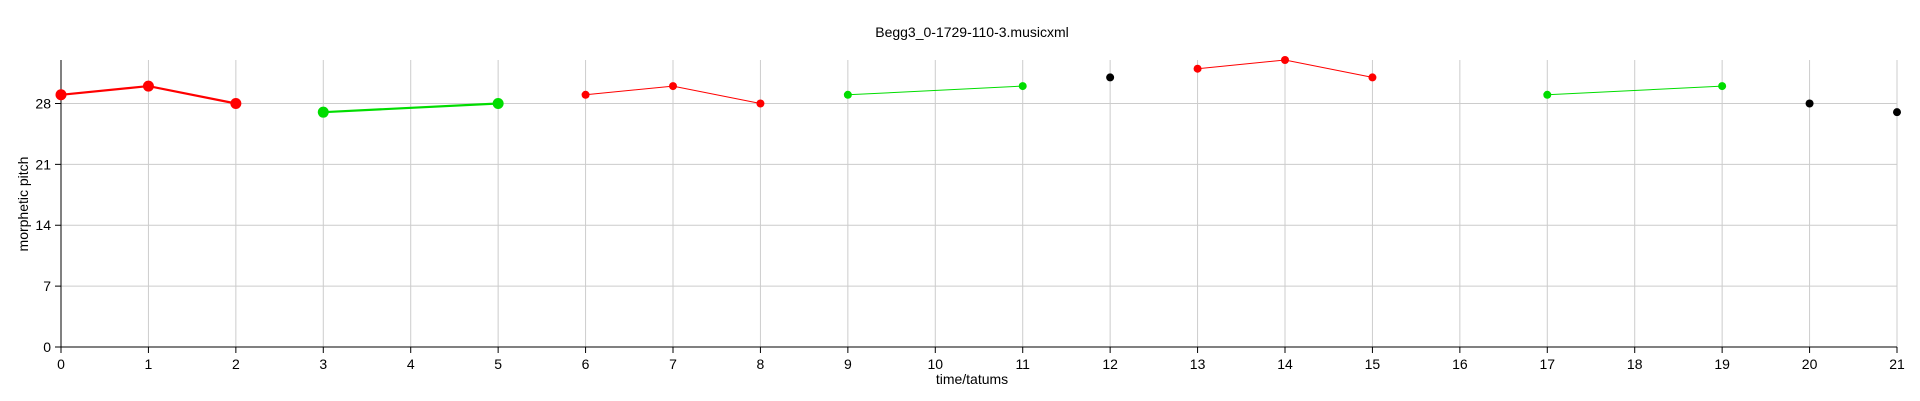  What do you see at coordinates (1198, 364) in the screenshot?
I see `x-tick-label: 13` at bounding box center [1198, 364].